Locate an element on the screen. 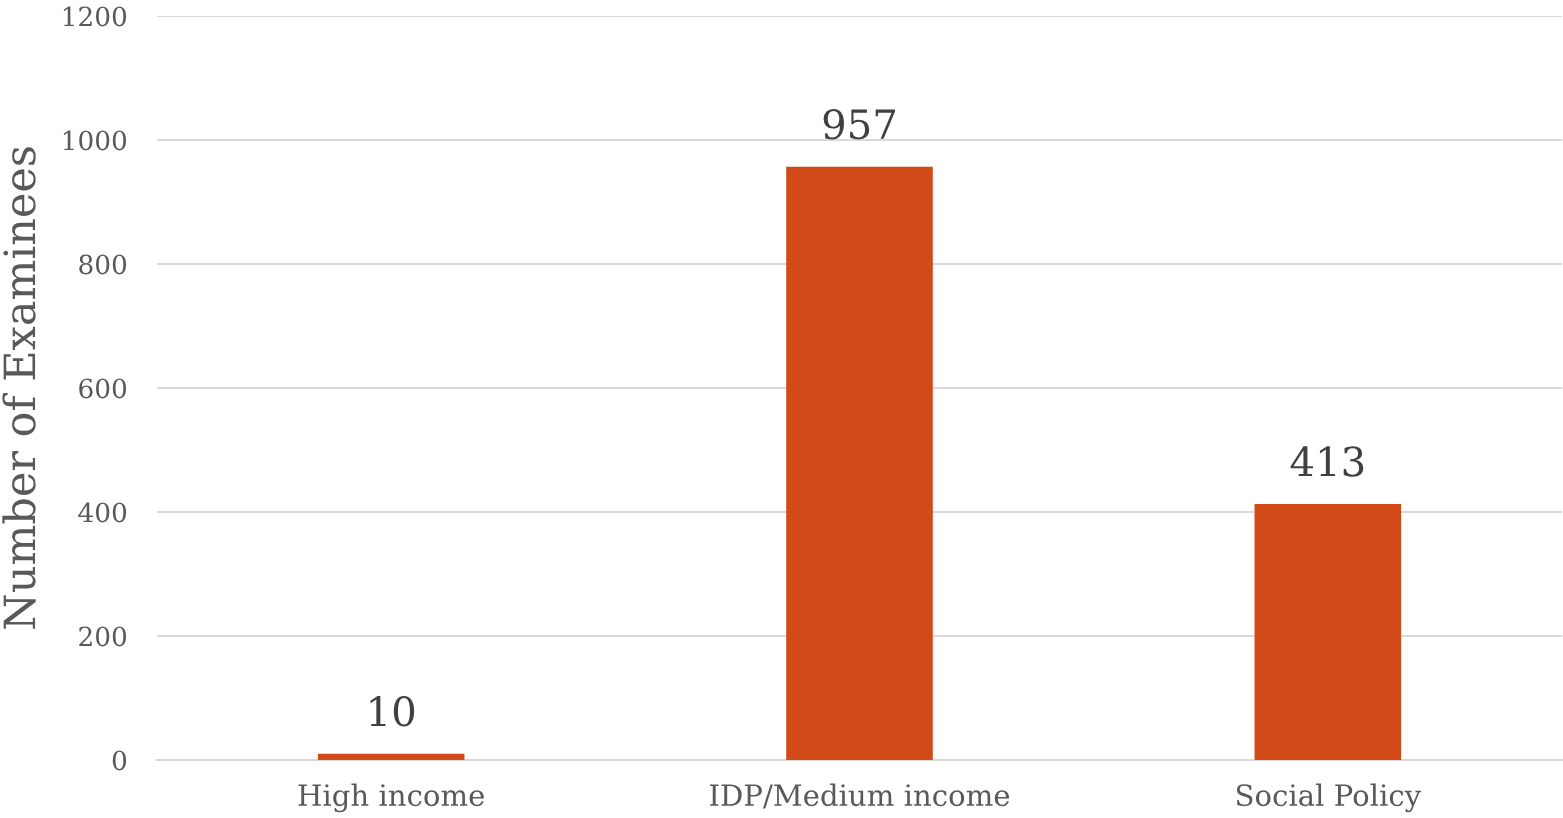 The width and height of the screenshot is (1563, 818). y-tick-label: 0 is located at coordinates (119, 760).